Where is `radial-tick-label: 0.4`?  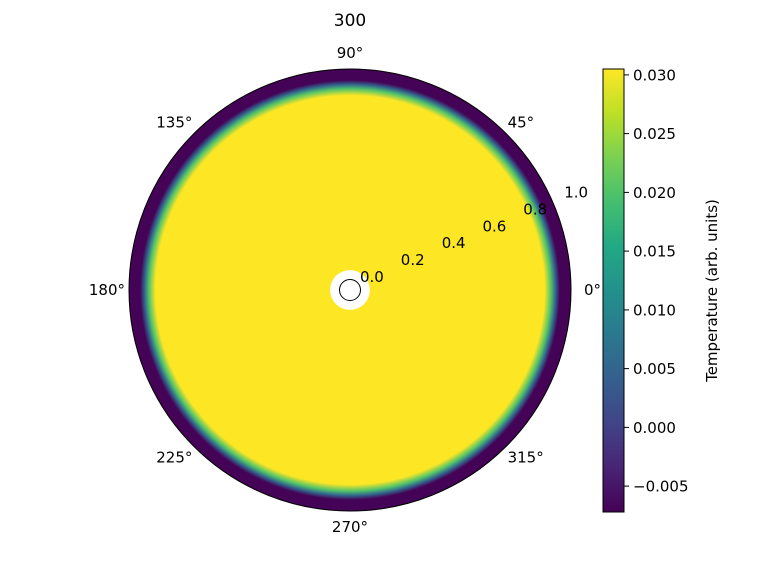
radial-tick-label: 0.4 is located at coordinates (454, 243).